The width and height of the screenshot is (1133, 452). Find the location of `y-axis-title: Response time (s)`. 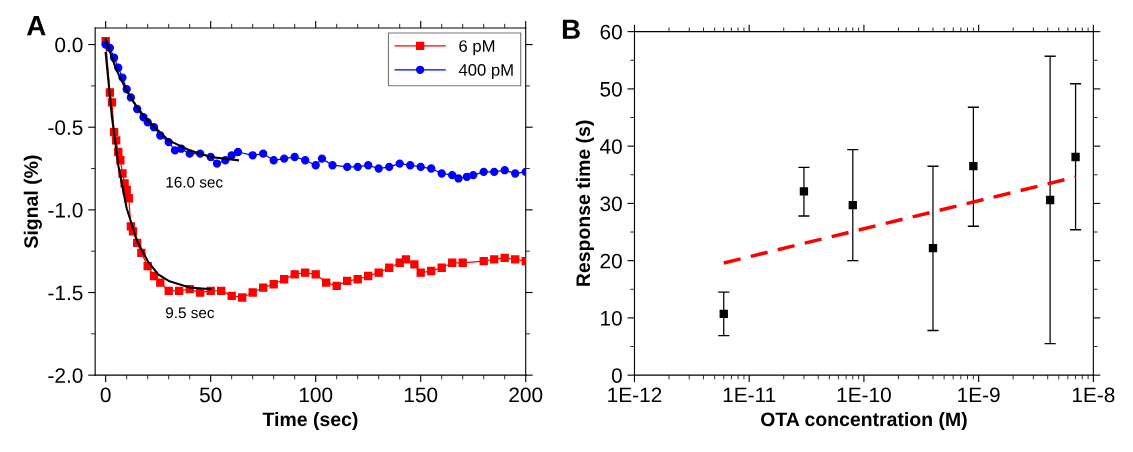

y-axis-title: Response time (s) is located at coordinates (584, 203).